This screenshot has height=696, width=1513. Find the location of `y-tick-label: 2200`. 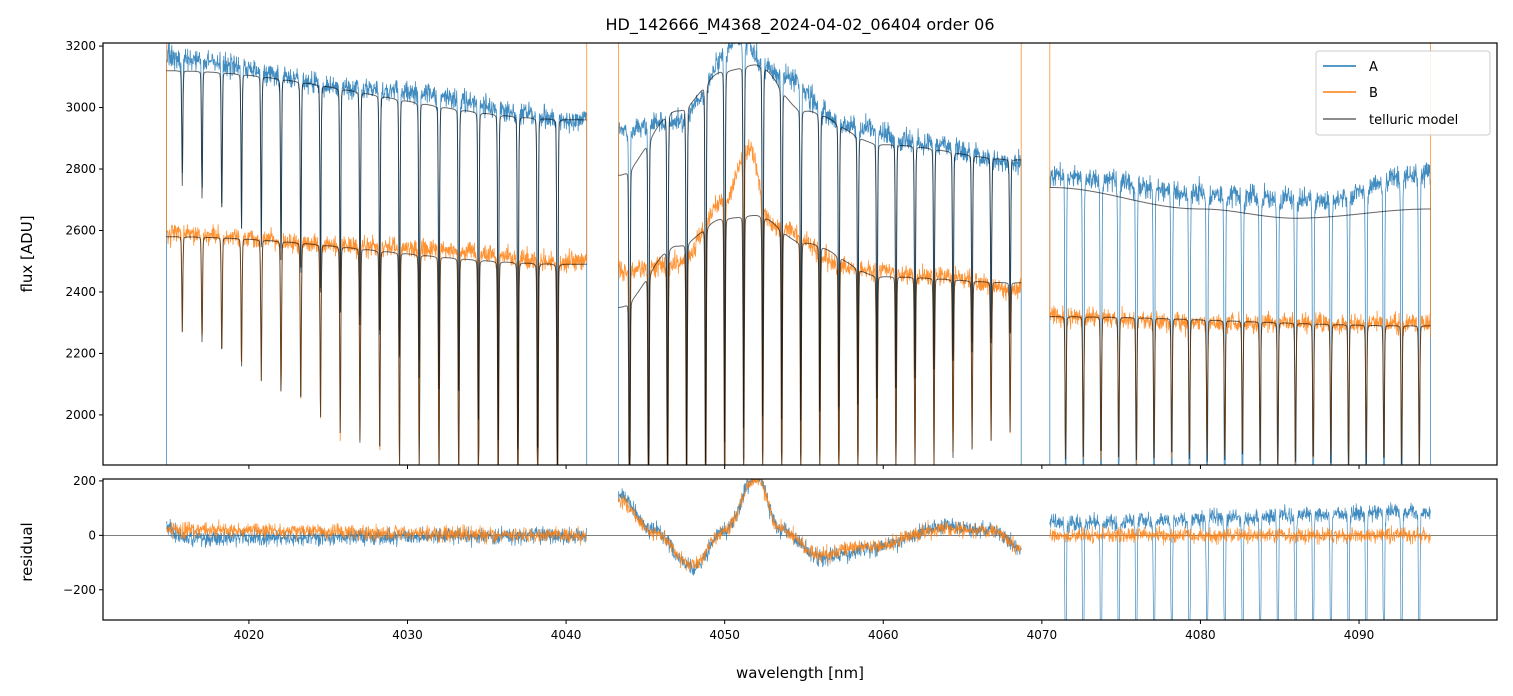

y-tick-label: 2200 is located at coordinates (80, 353).